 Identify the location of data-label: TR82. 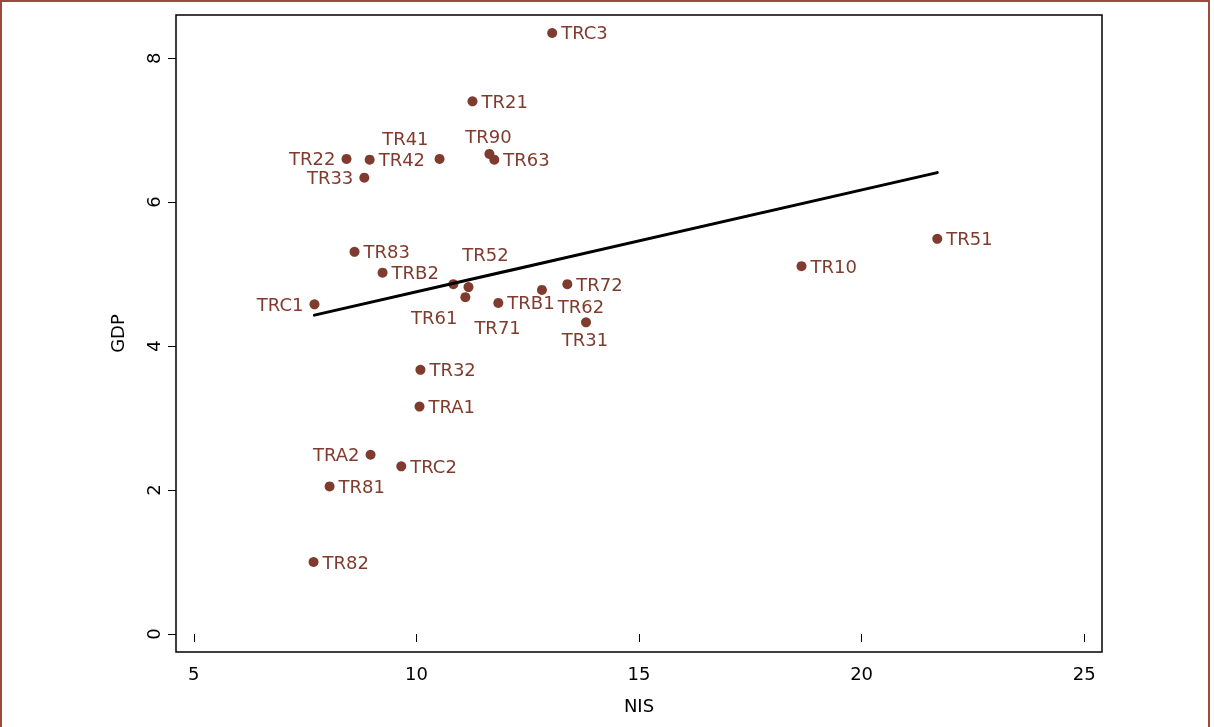
(345, 562).